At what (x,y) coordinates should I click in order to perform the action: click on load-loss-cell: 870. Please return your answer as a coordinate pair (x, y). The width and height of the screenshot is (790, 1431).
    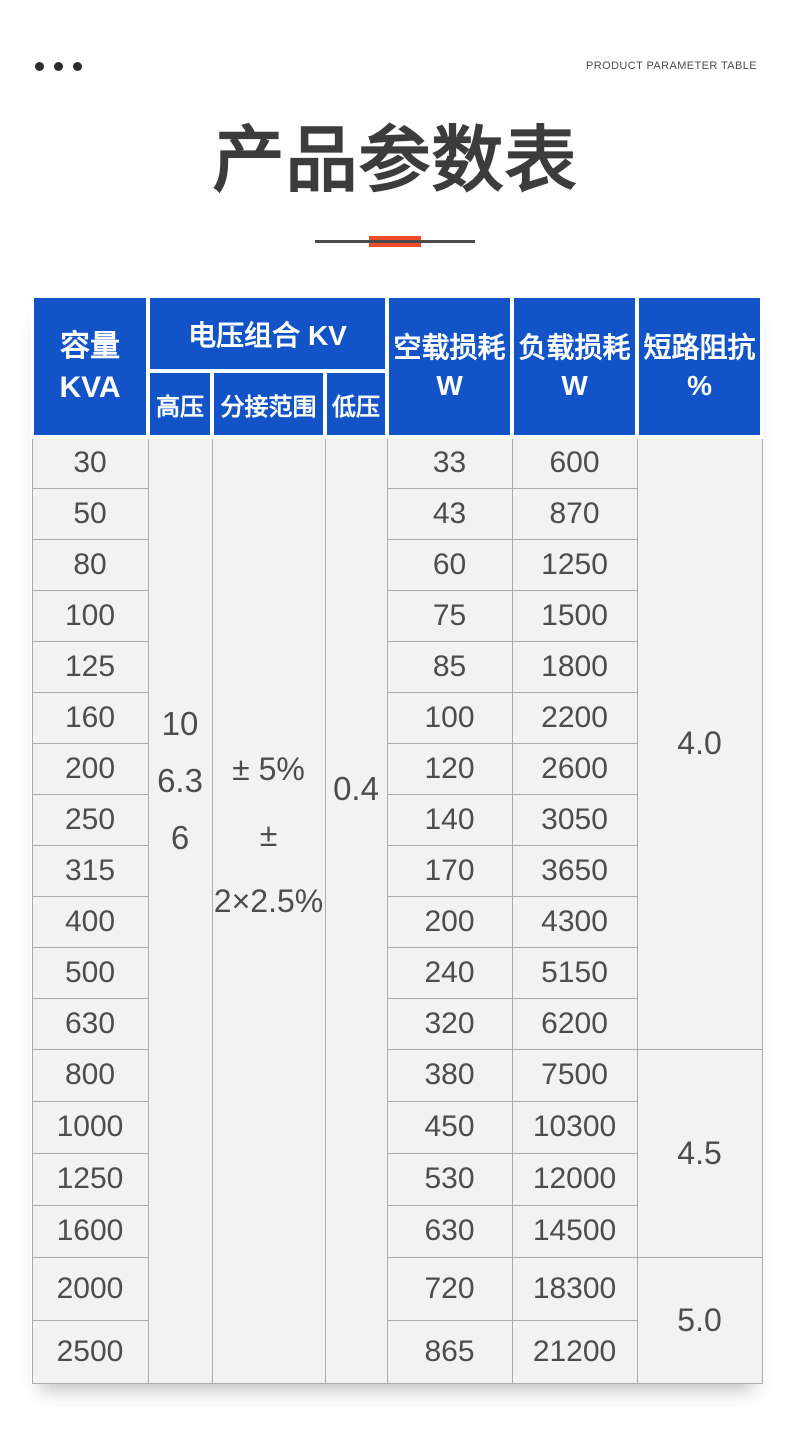
    Looking at the image, I should click on (574, 513).